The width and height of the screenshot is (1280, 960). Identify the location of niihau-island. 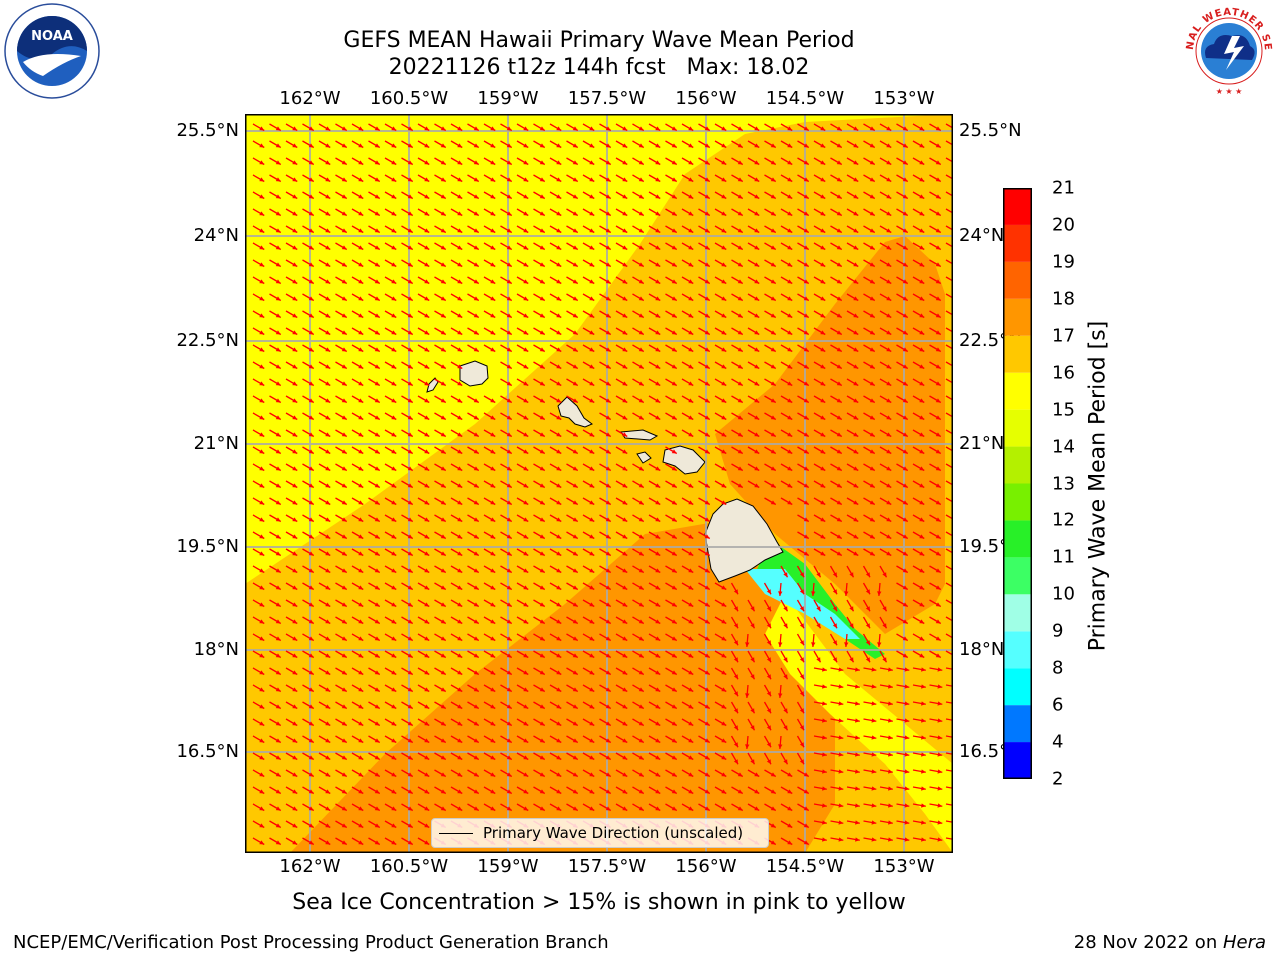
(432, 385).